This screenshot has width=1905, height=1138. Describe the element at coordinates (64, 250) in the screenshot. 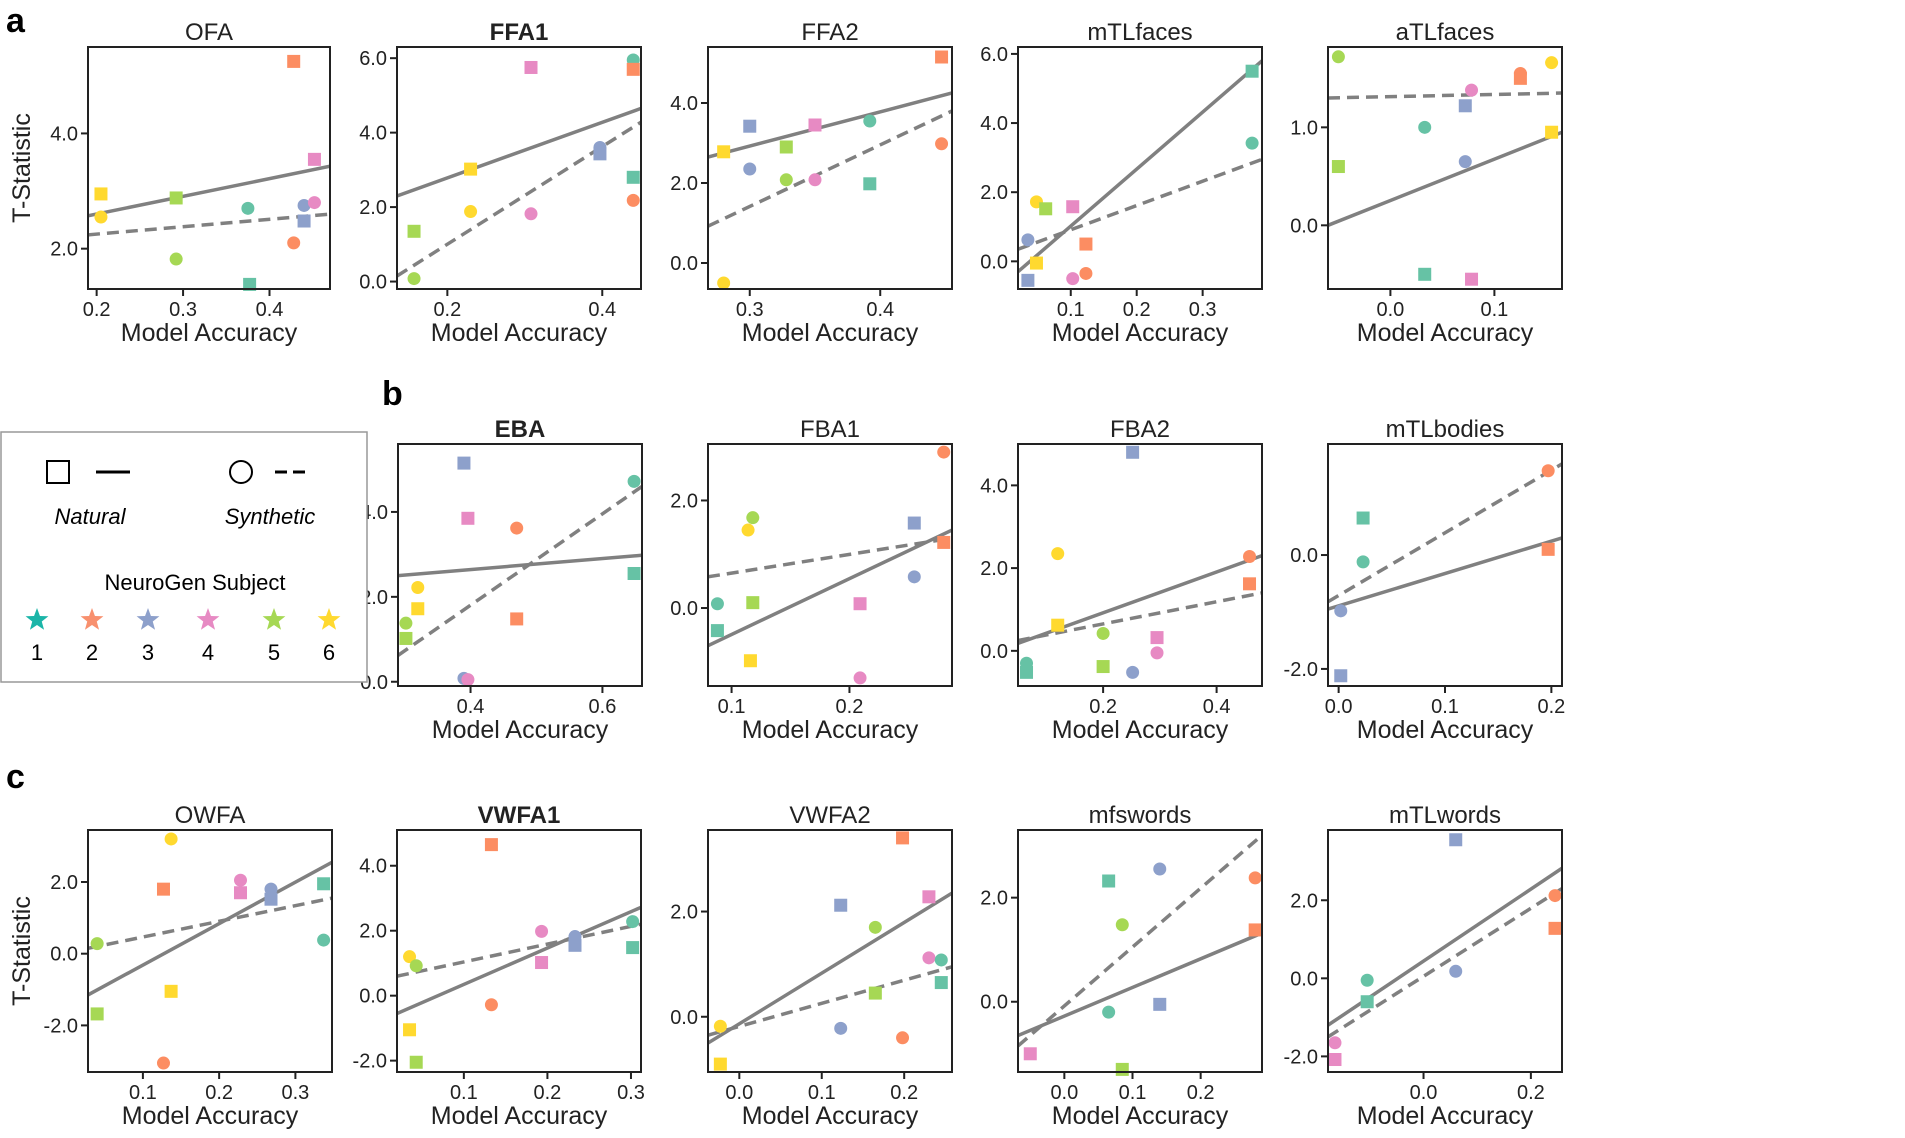

I see `y-tick-label: 2.0` at that location.